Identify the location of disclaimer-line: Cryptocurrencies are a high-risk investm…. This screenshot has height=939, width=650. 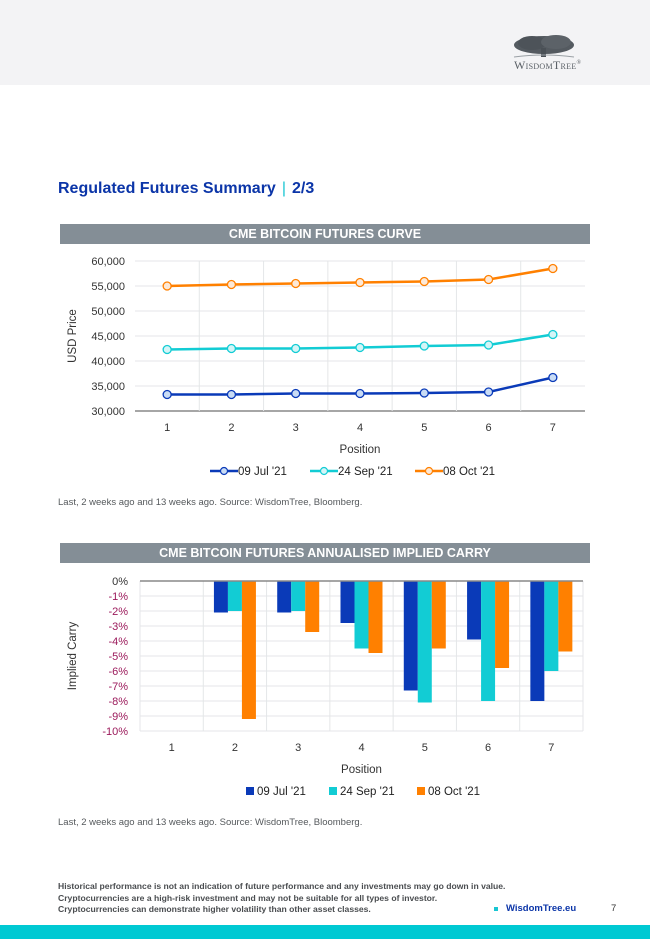
(248, 897).